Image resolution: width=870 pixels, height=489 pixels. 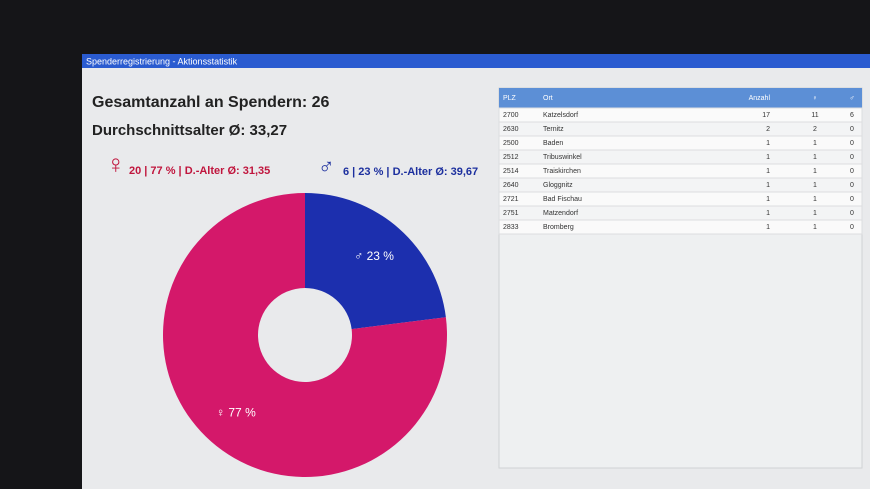 What do you see at coordinates (553, 143) in the screenshot?
I see `table-cell: Baden` at bounding box center [553, 143].